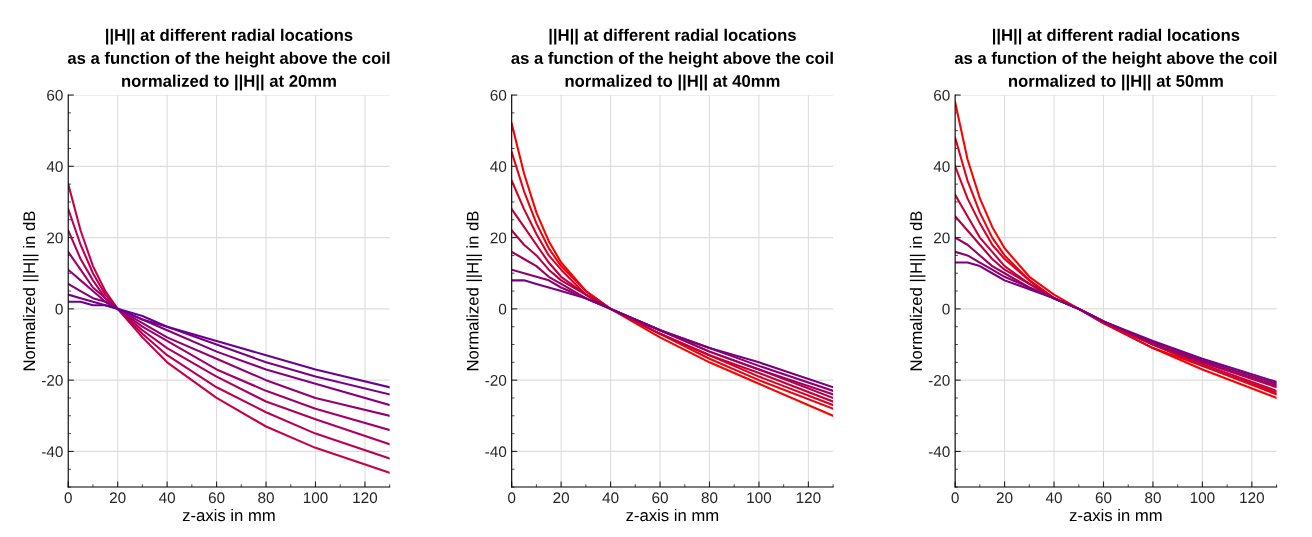 The height and width of the screenshot is (537, 1312). Describe the element at coordinates (228, 59) in the screenshot. I see `chart-title: ||H|| at different radial locations as a function of the height above the coil normalized to ||H|| at 20mm` at that location.